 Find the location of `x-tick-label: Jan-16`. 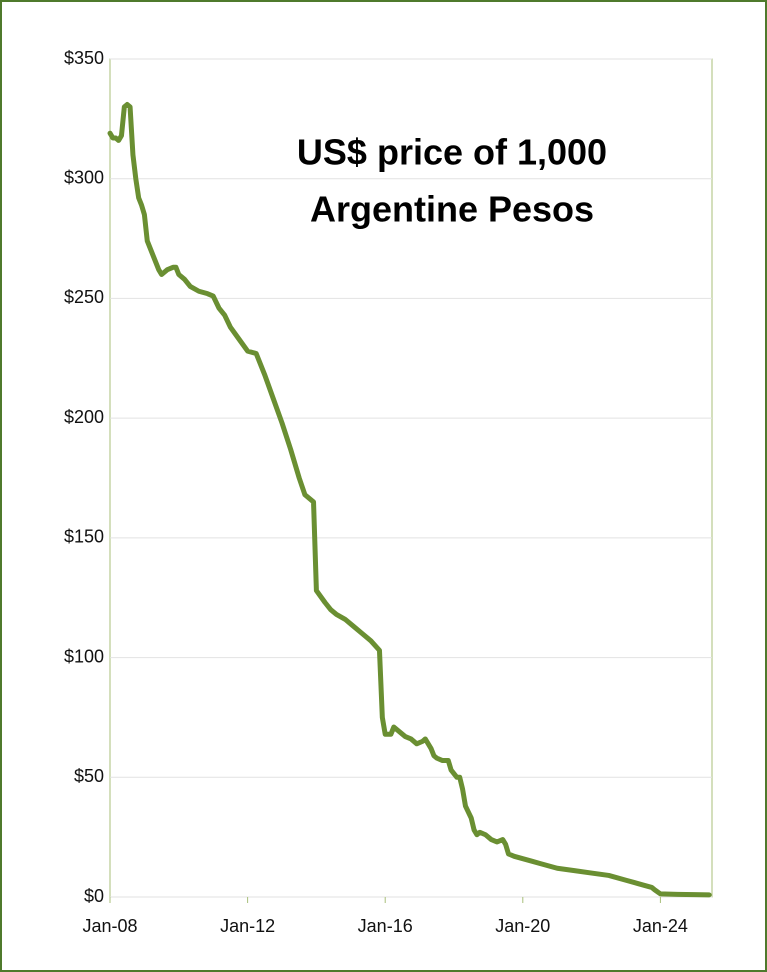

x-tick-label: Jan-16 is located at coordinates (385, 926).